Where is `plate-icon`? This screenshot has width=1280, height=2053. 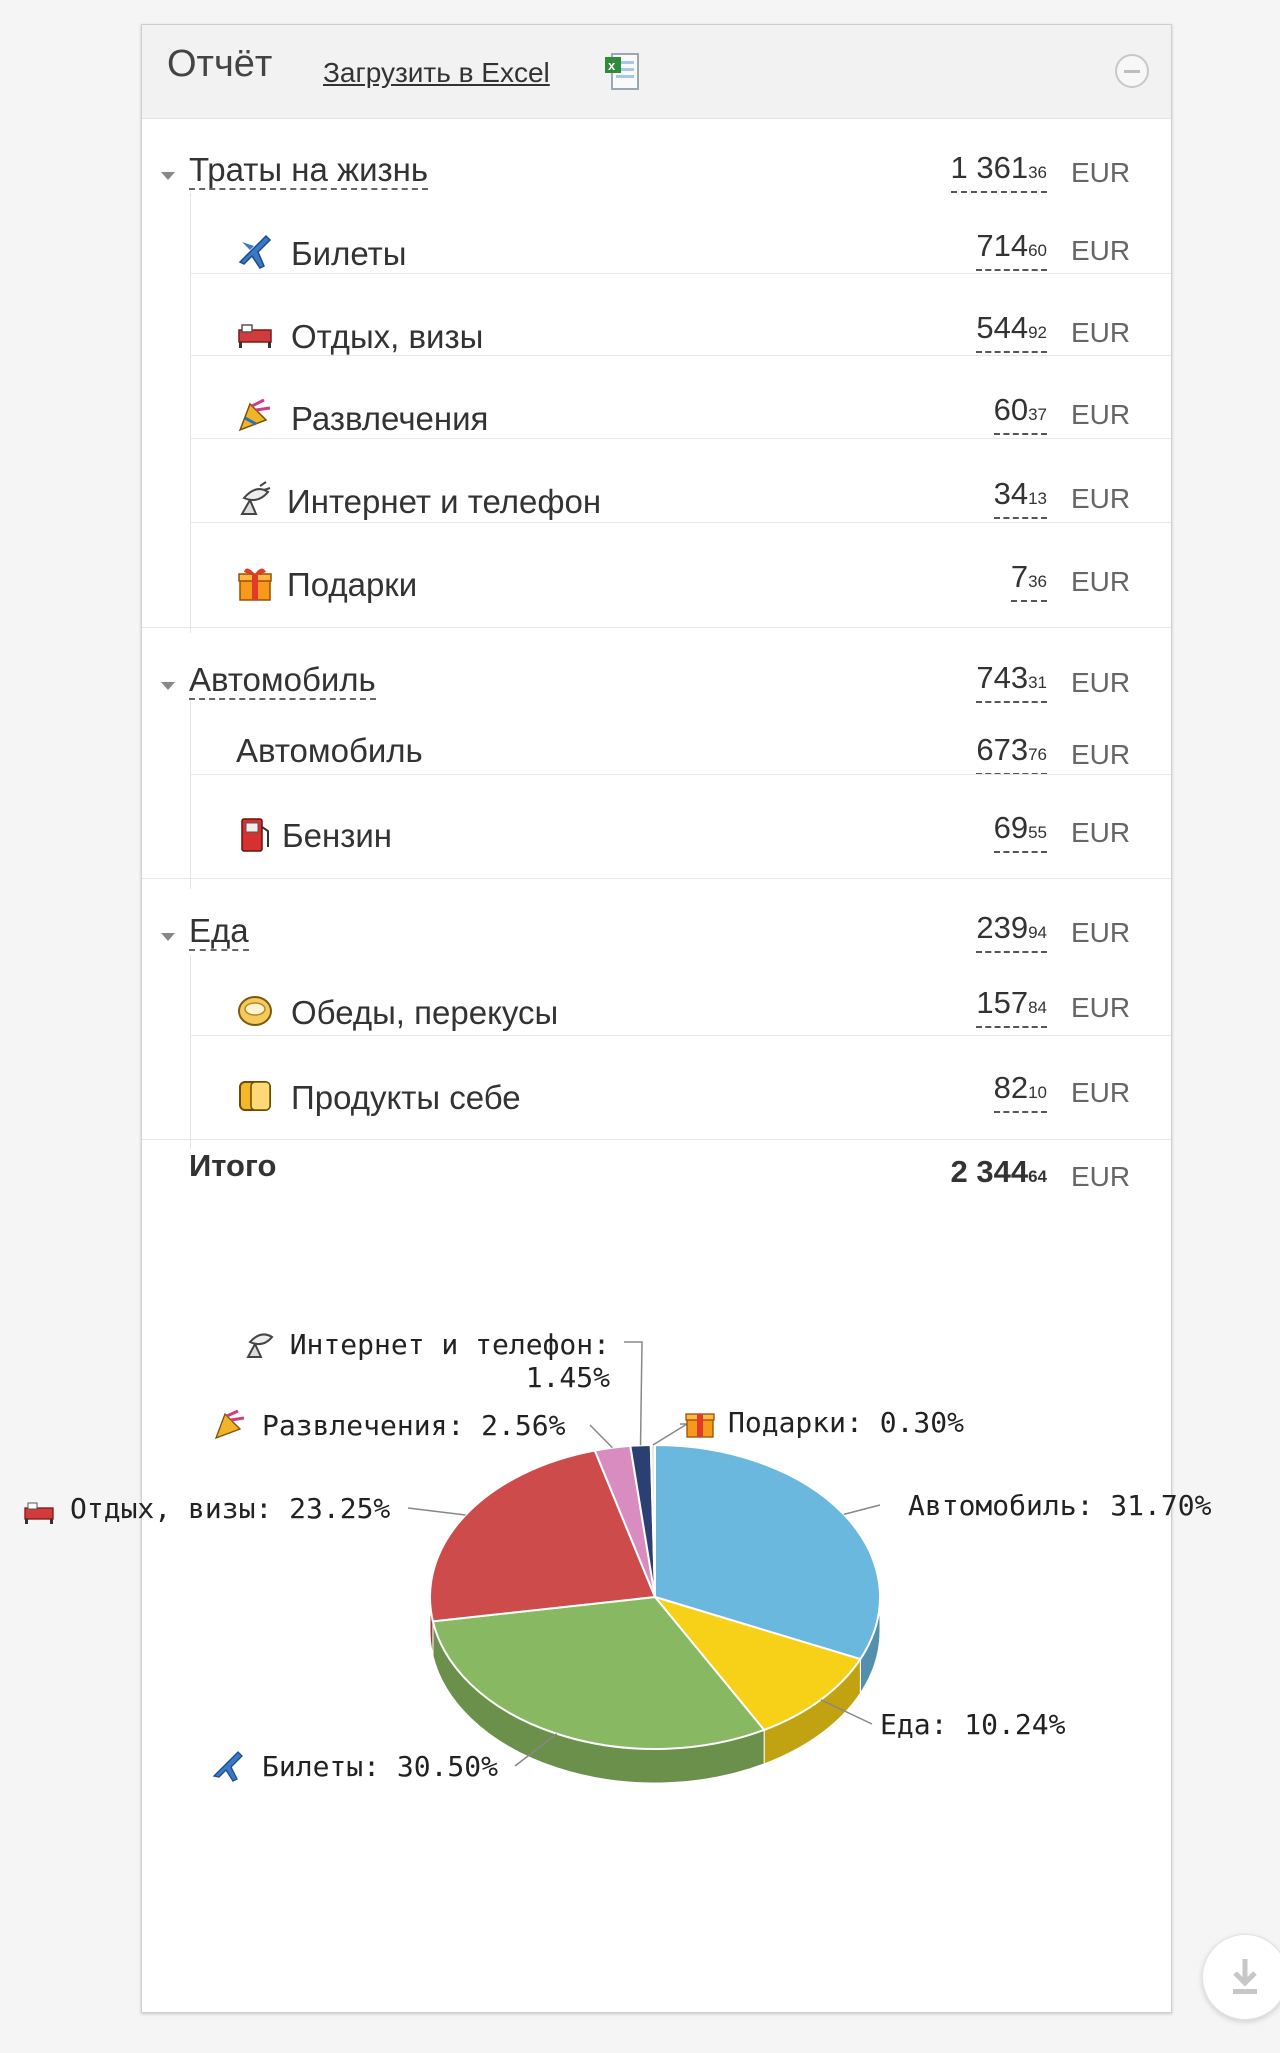
plate-icon is located at coordinates (255, 1011).